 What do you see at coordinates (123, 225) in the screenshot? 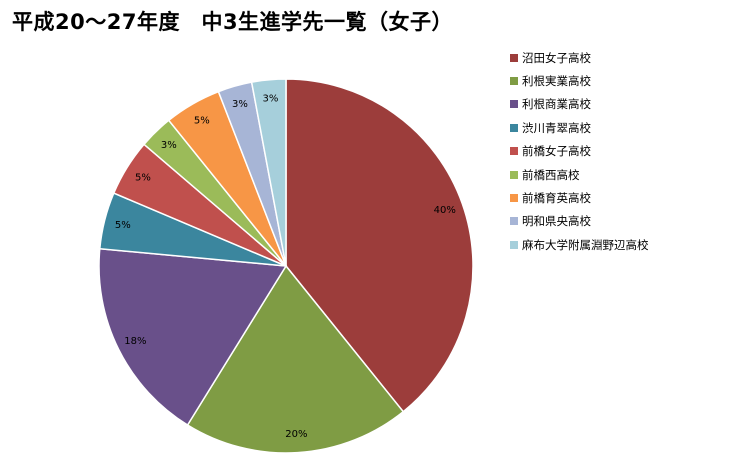
I see `data-label-4: 5%` at bounding box center [123, 225].